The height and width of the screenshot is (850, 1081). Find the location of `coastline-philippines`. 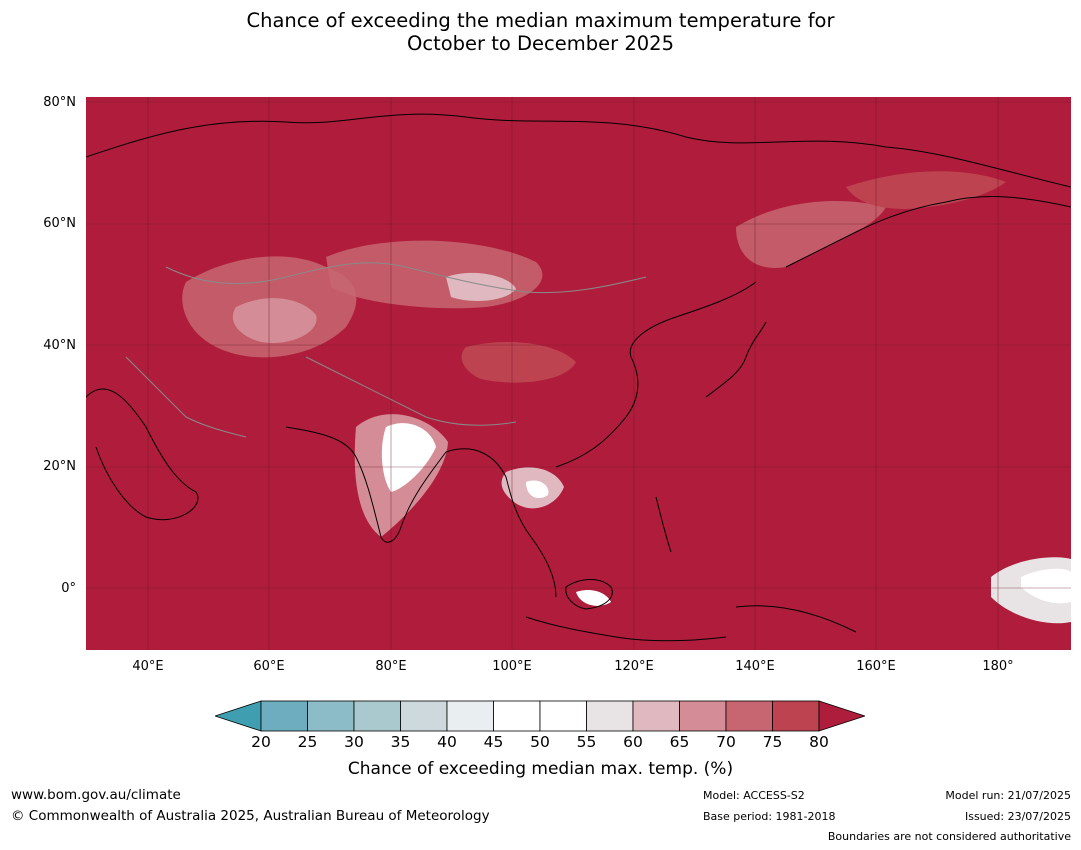

coastline-philippines is located at coordinates (663, 524).